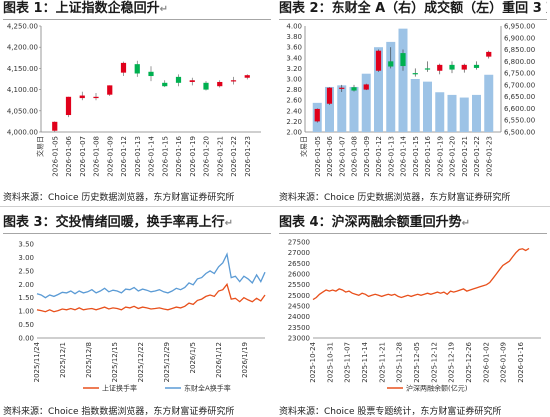 This screenshot has width=550, height=417. Describe the element at coordinates (305, 222) in the screenshot. I see `chart-label-4: 图表 4：` at that location.